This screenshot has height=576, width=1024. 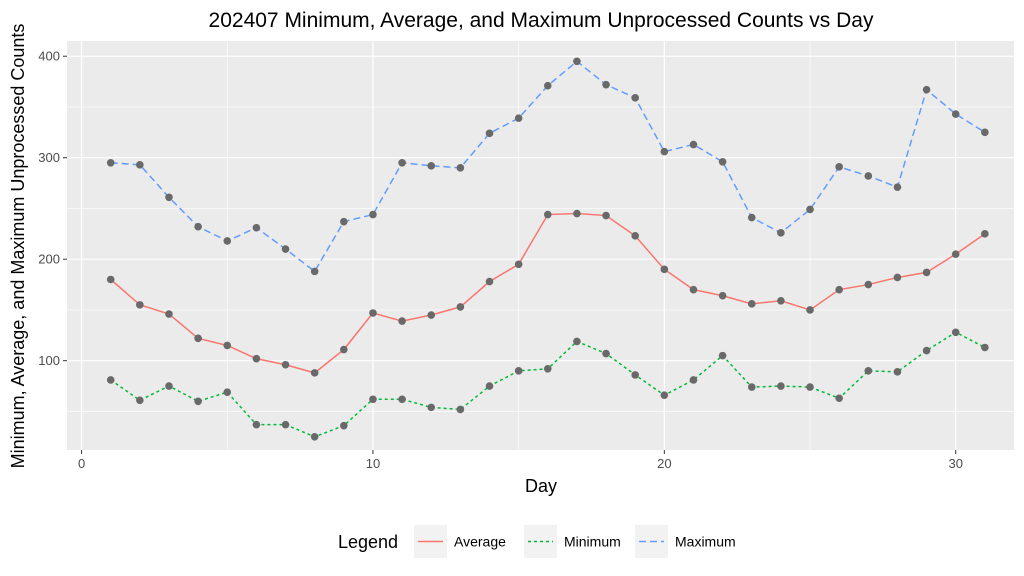 What do you see at coordinates (537, 541) in the screenshot?
I see `legend: Legend Average Minimum Maximum` at bounding box center [537, 541].